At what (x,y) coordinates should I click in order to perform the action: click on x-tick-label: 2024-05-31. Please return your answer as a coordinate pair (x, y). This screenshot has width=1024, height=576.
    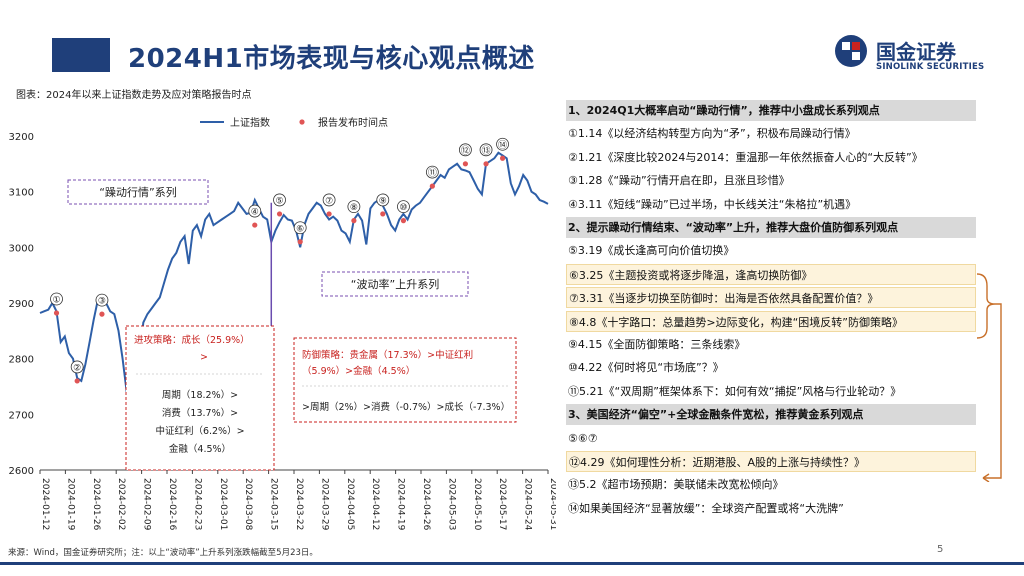
    Looking at the image, I should click on (552, 504).